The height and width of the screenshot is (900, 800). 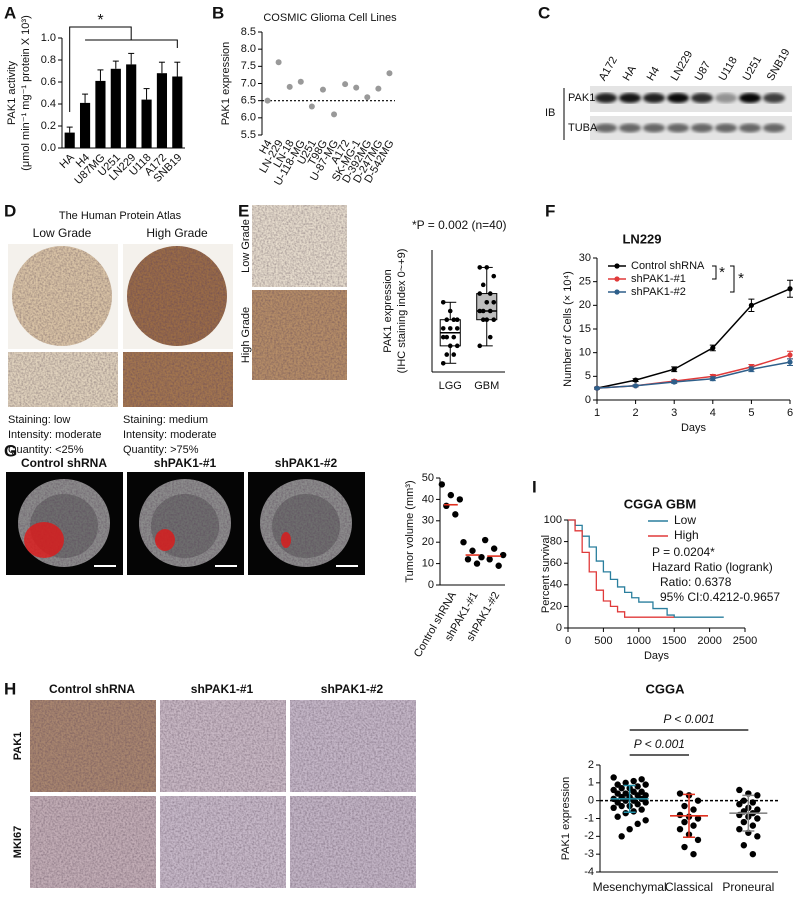 I want to click on lane-label: LN229, so click(x=682, y=66).